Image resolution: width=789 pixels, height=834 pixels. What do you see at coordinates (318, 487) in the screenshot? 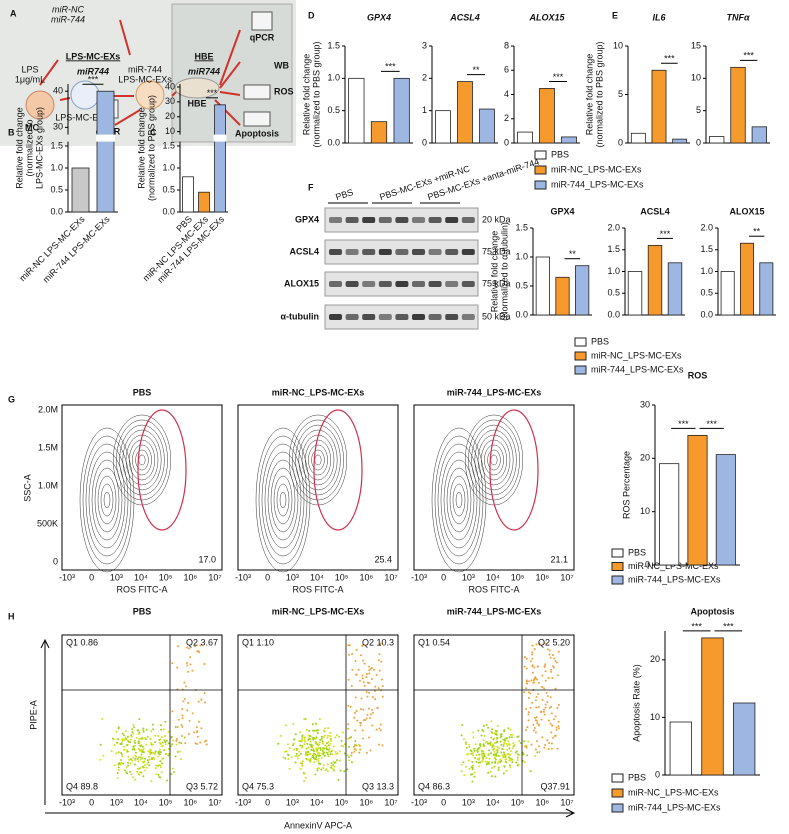
I see `flow-frame` at bounding box center [318, 487].